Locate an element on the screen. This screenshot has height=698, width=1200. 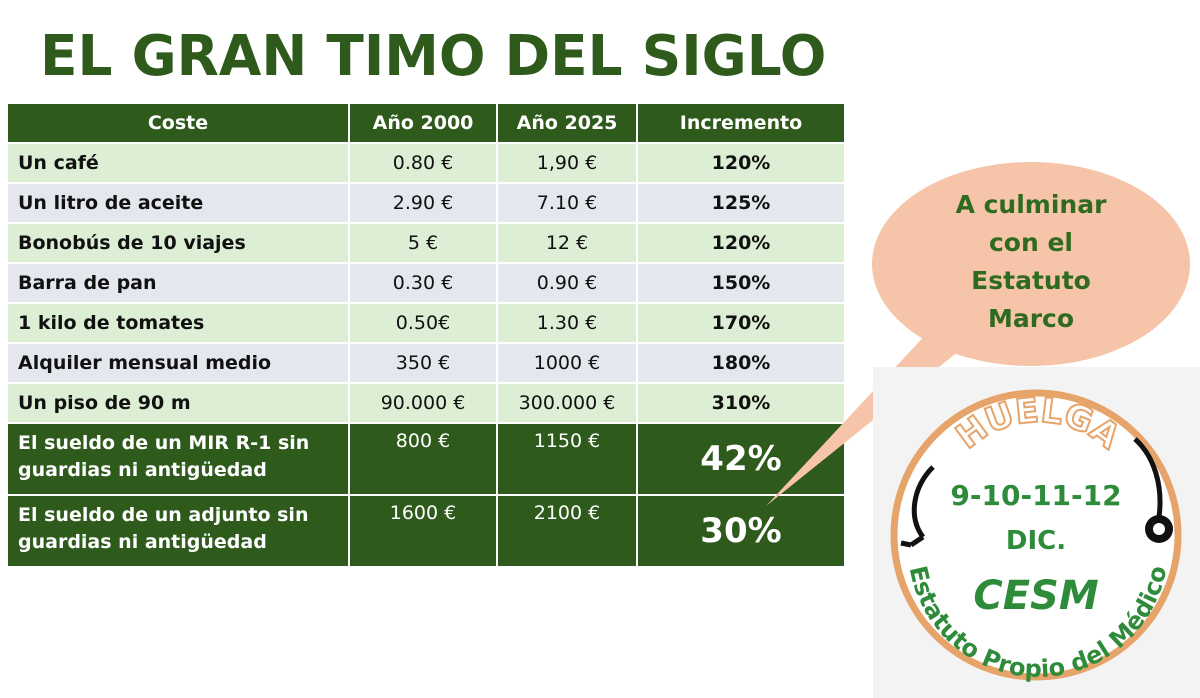
salary-label-line1: El sueldo de un MIR R-1 sin is located at coordinates (164, 443).